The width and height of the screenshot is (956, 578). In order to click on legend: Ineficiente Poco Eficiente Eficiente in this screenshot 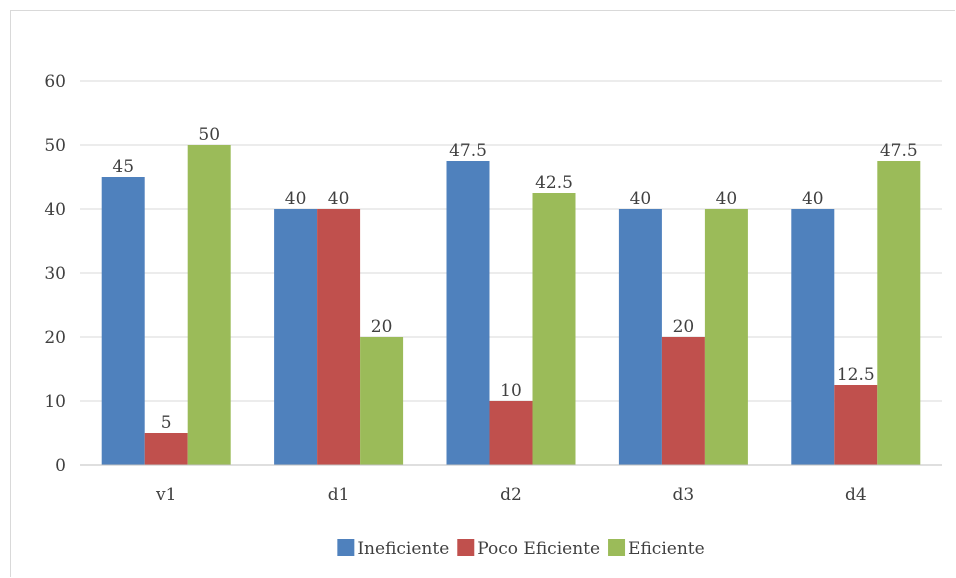, I will do `click(521, 549)`.